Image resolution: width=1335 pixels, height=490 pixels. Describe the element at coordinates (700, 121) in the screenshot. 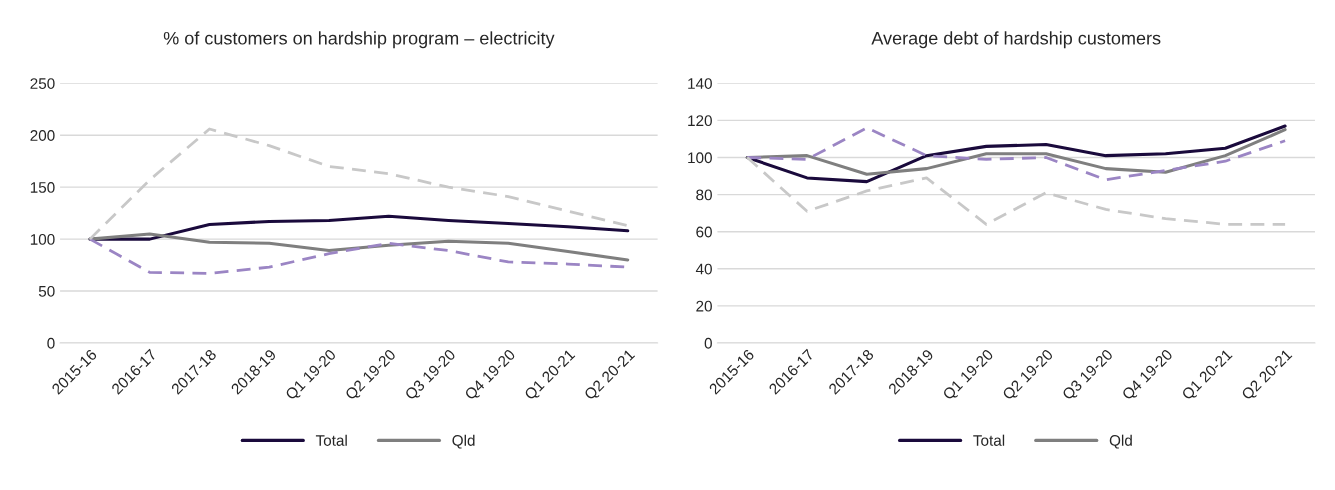

I see `y-tick-label: 120` at that location.